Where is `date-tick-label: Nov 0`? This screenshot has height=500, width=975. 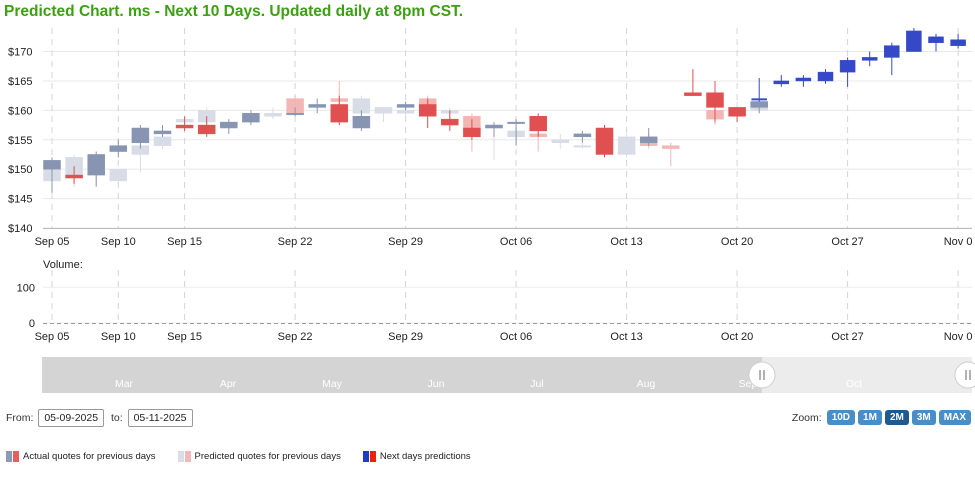 date-tick-label: Nov 0 is located at coordinates (958, 242).